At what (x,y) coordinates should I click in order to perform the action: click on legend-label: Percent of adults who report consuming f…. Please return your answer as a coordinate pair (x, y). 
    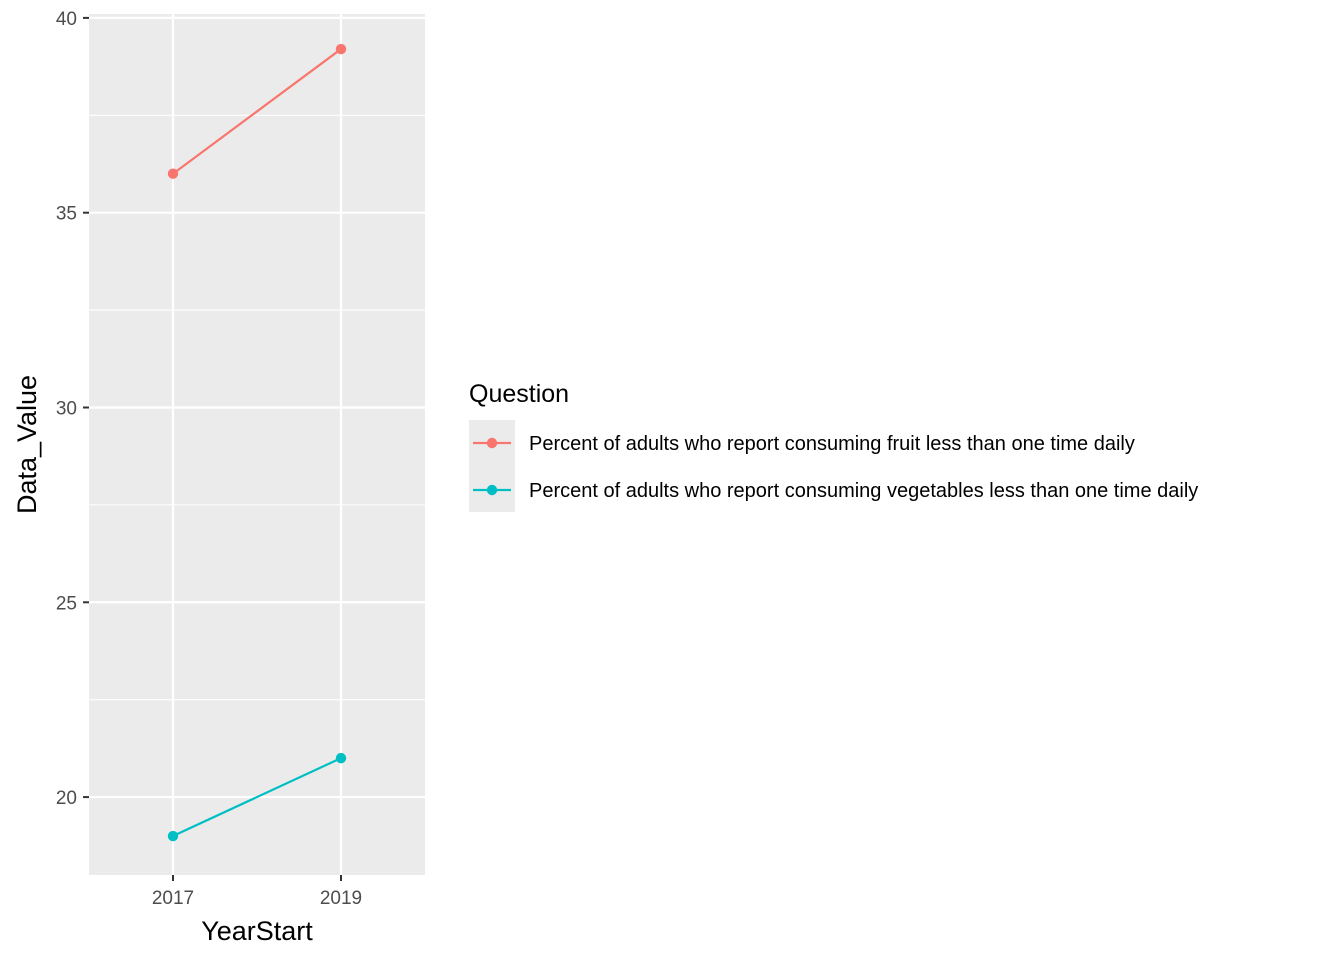
    Looking at the image, I should click on (832, 444).